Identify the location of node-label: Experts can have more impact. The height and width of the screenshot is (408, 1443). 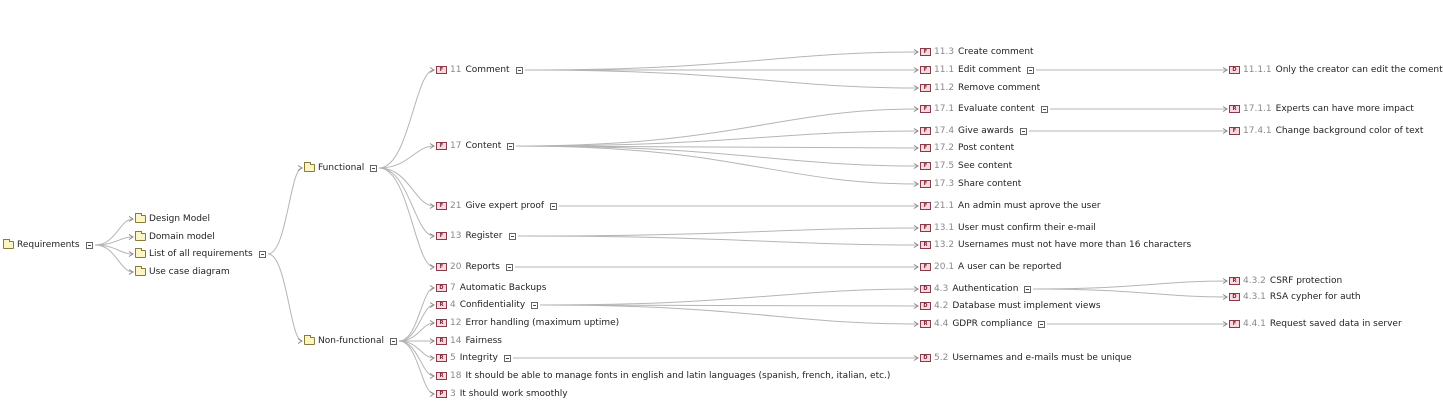
(1344, 109).